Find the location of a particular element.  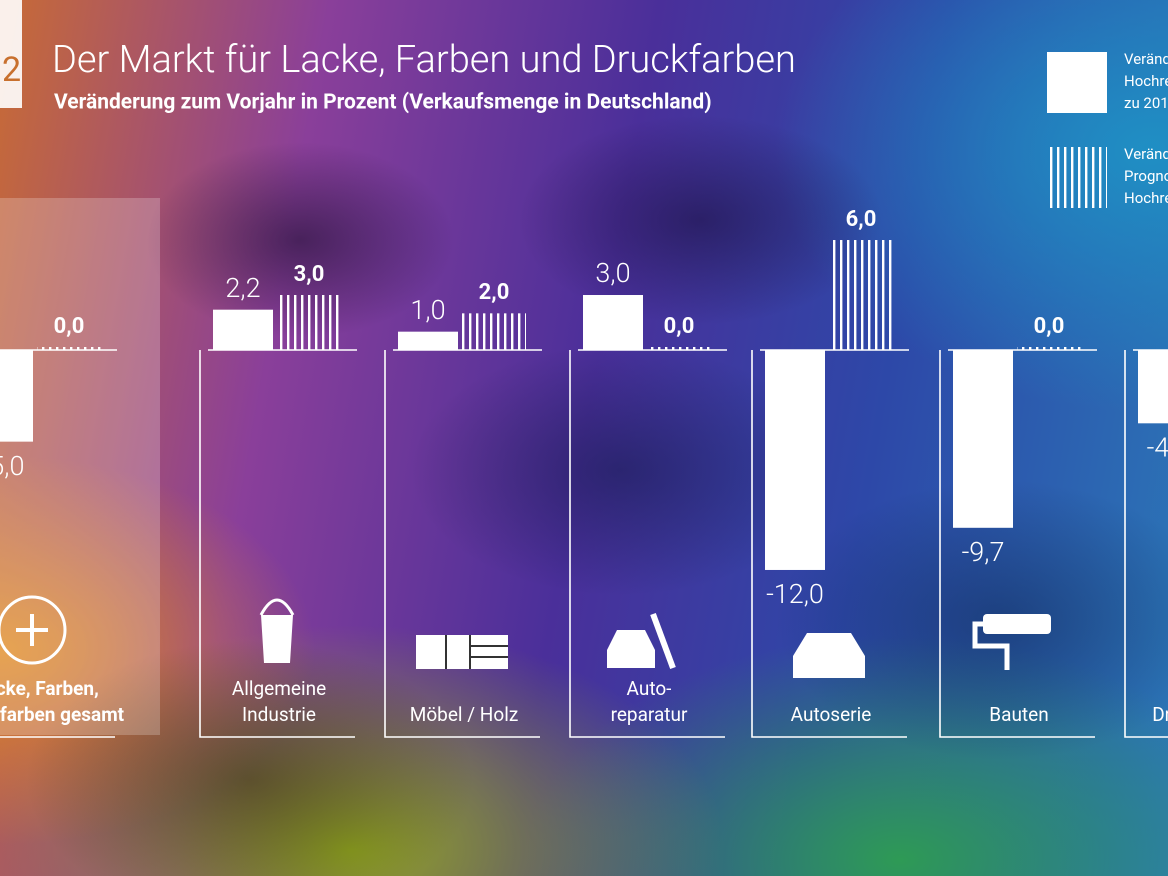

value-label: -4,0 is located at coordinates (1157, 447).